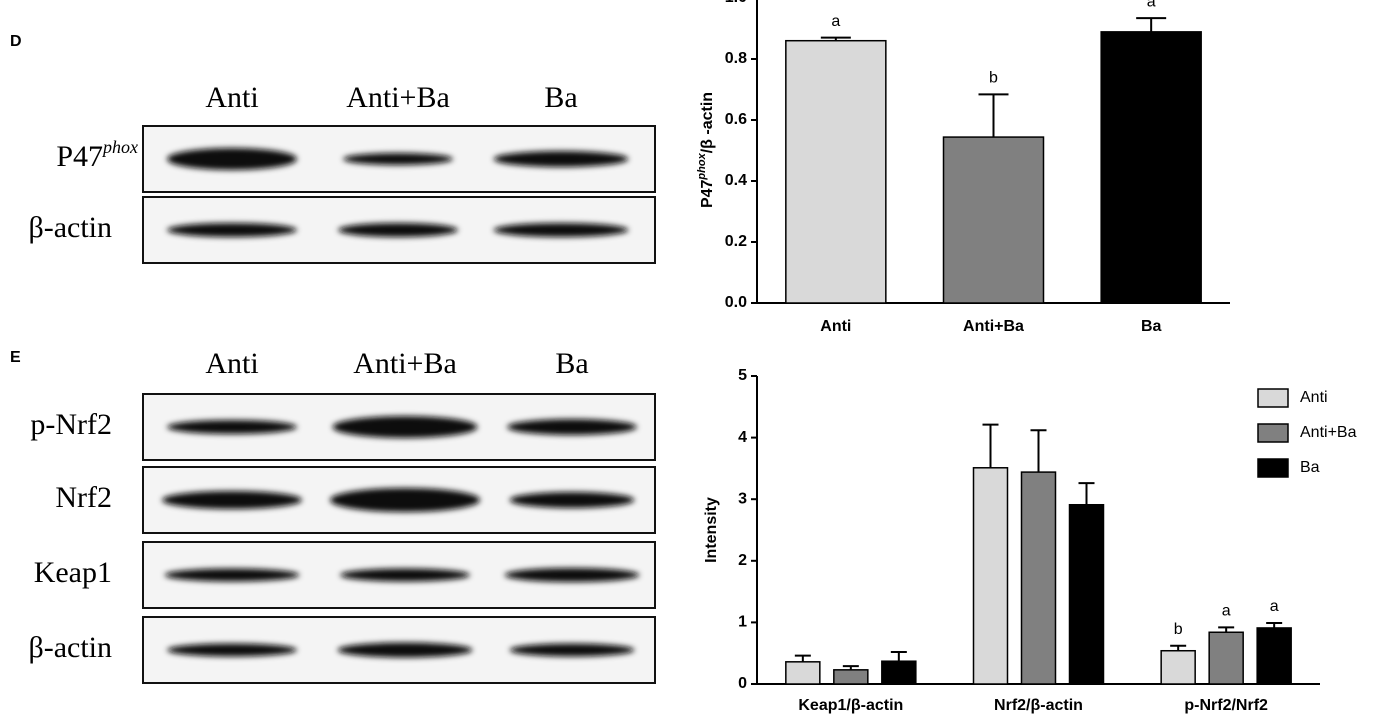 The image size is (1397, 720). What do you see at coordinates (736, 180) in the screenshot?
I see `y-tick-label: 0.4` at bounding box center [736, 180].